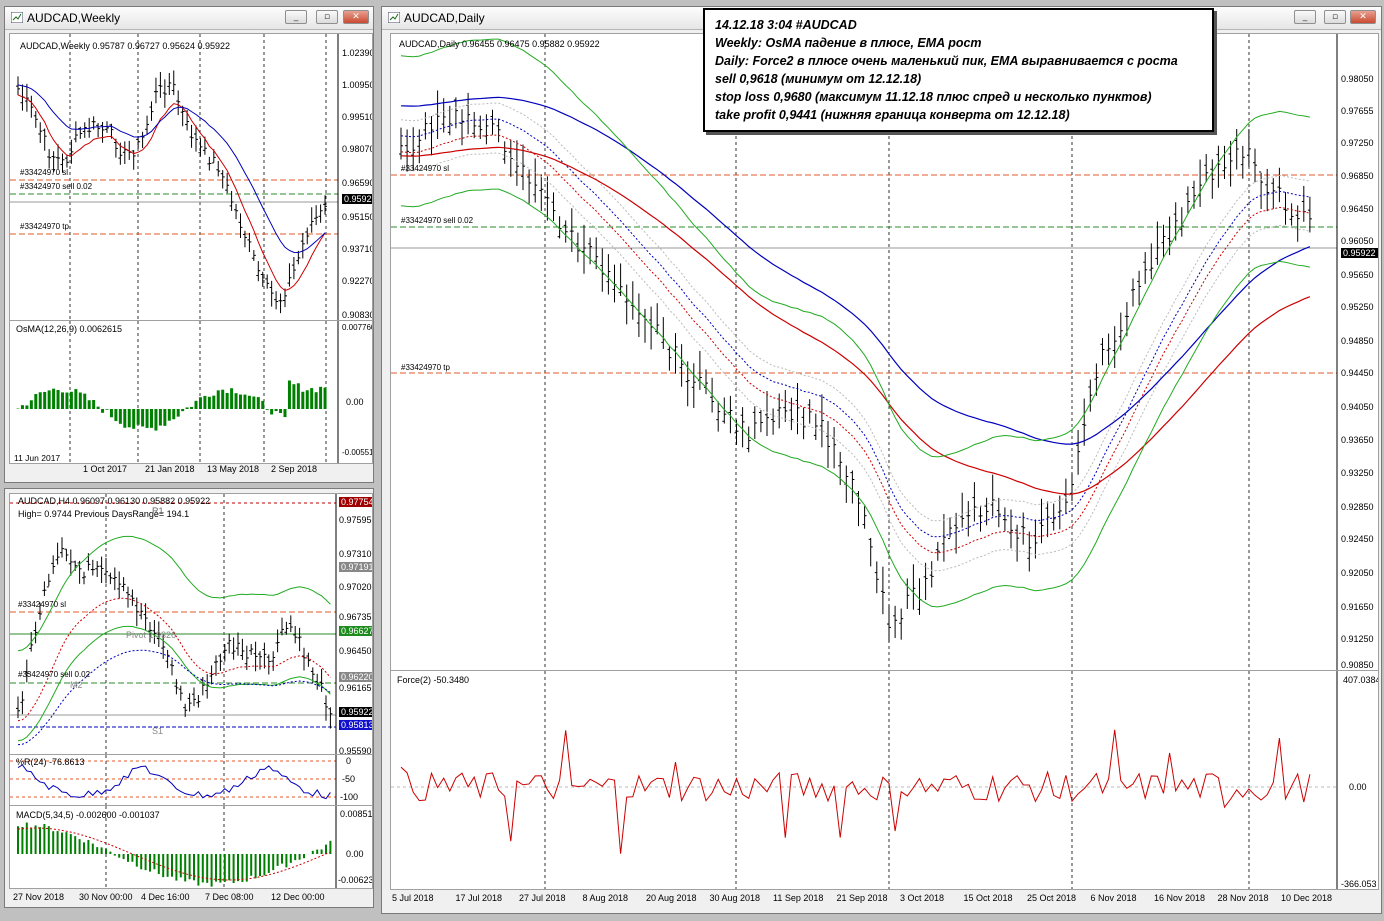 This screenshot has height=921, width=1384. Describe the element at coordinates (44, 226) in the screenshot. I see `order-tp-label: #33424970 tp` at that location.